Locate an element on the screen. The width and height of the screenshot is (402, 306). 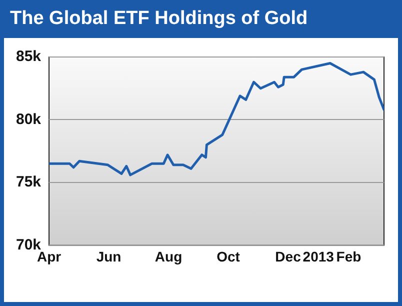
y-tick-label: 75k is located at coordinates (29, 182).